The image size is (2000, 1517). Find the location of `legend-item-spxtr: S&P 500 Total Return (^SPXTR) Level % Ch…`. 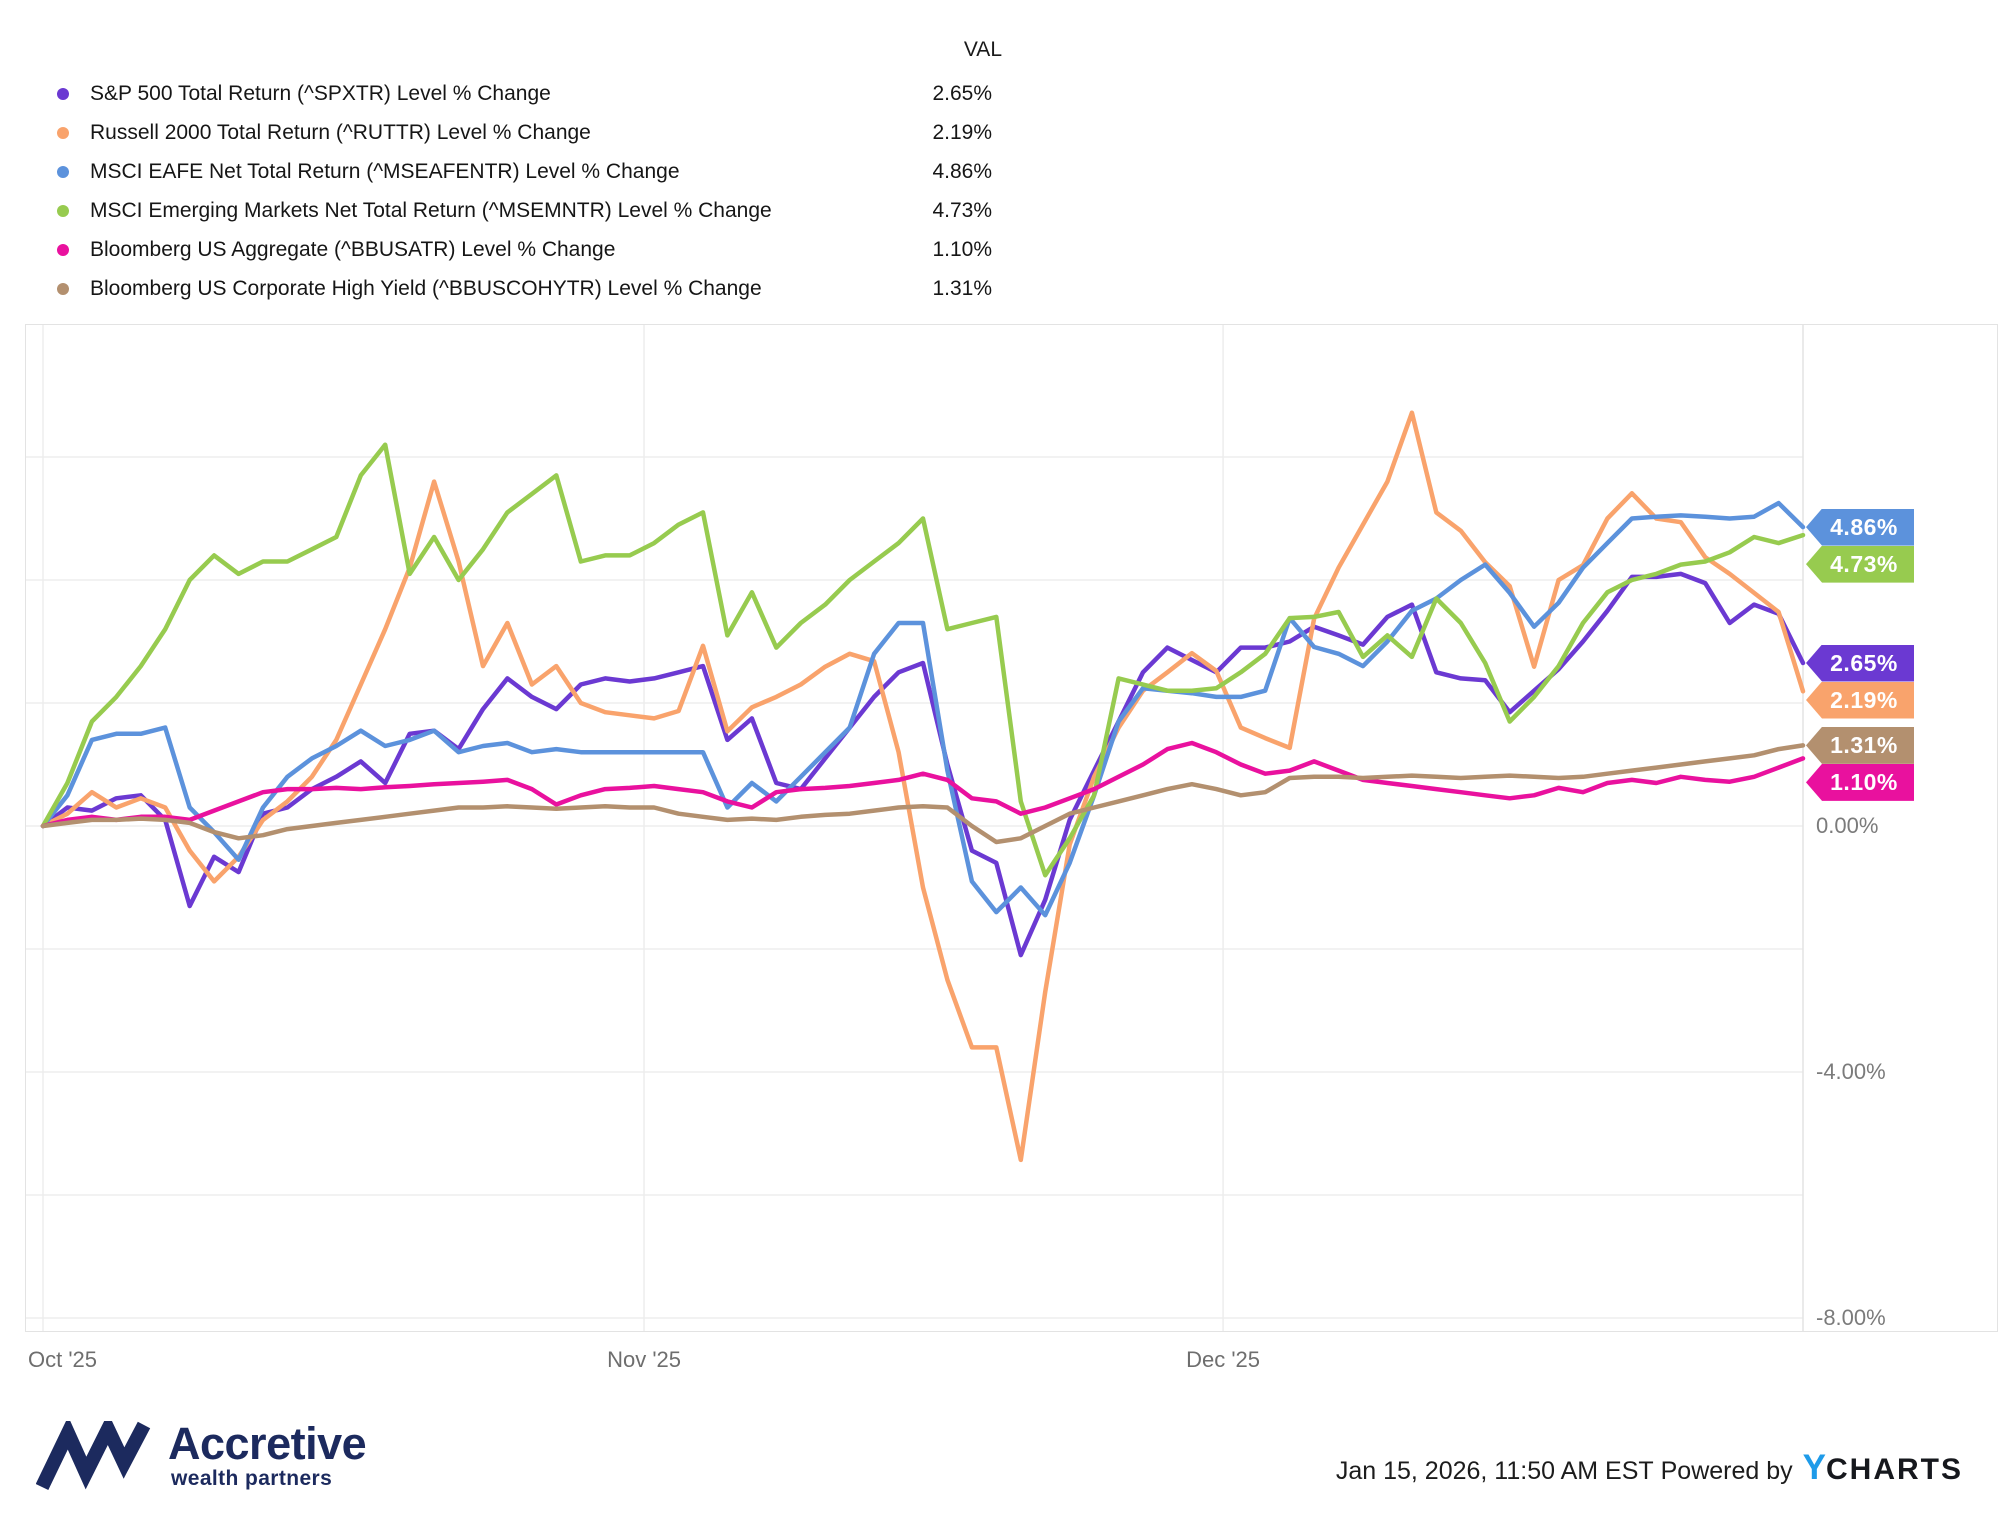

legend-item-spxtr: S&P 500 Total Return (^SPXTR) Level % Ch… is located at coordinates (408, 93).